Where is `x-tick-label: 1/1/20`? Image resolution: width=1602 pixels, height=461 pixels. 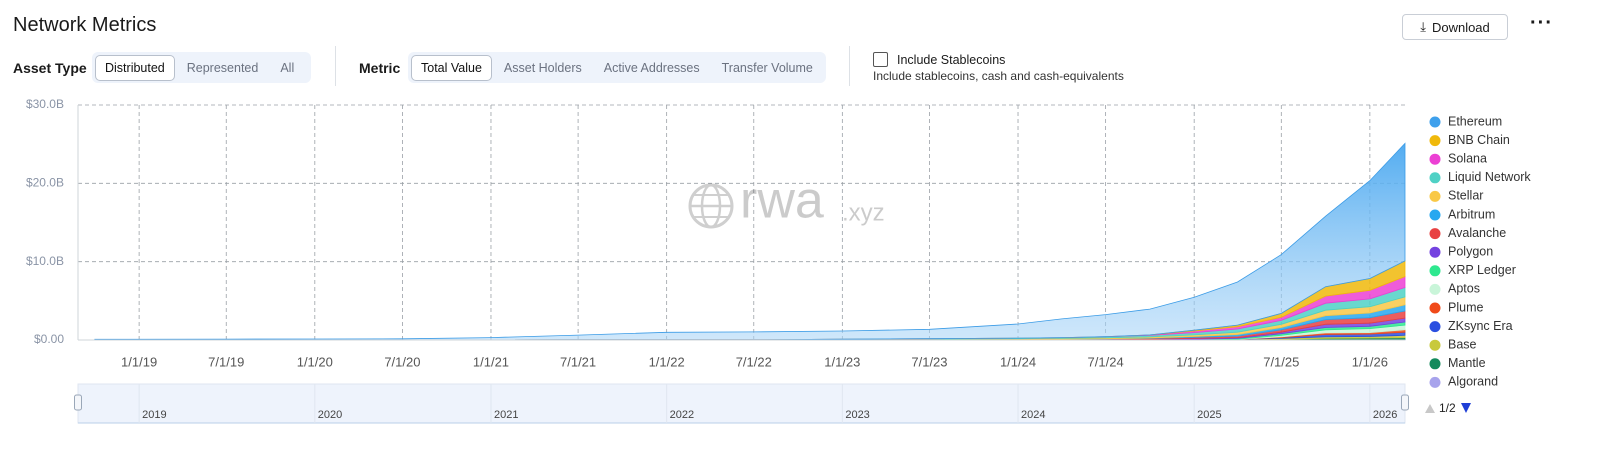 x-tick-label: 1/1/20 is located at coordinates (315, 361).